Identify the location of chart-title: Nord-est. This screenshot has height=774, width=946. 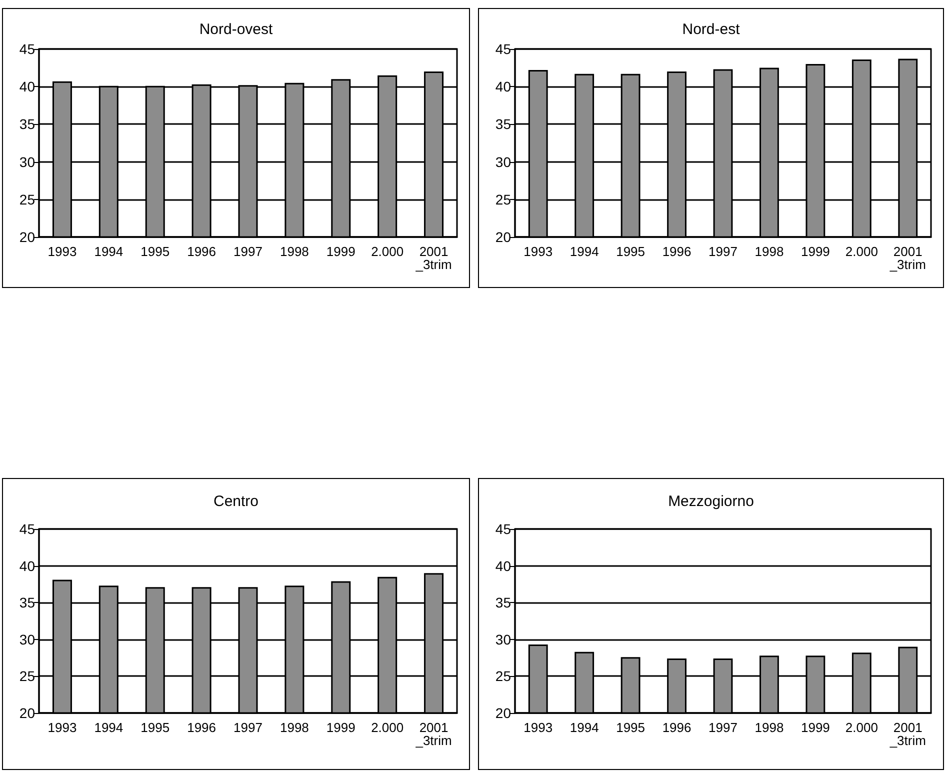
(711, 29).